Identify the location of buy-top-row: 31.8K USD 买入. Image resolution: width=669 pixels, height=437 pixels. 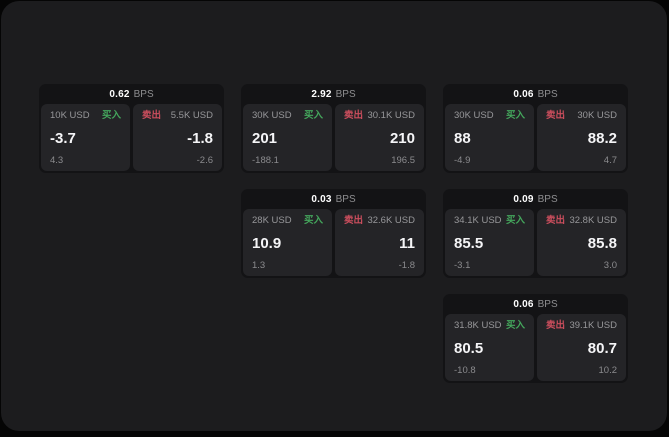
(489, 326).